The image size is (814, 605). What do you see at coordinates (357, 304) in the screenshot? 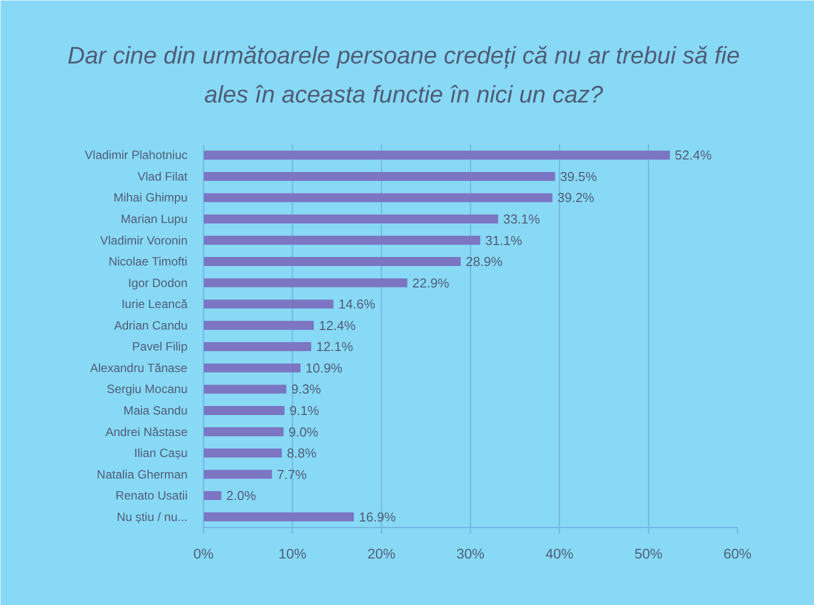
I see `data-label: 14.6%` at bounding box center [357, 304].